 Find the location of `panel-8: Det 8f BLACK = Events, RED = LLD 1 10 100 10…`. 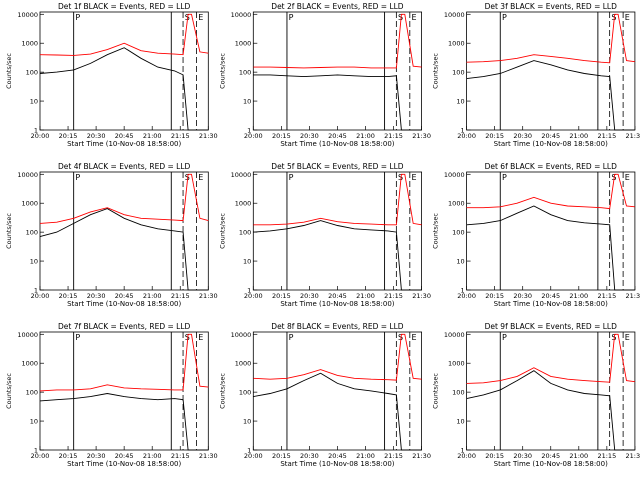

panel-8: Det 8f BLACK = Events, RED = LLD 1 10 100 10… is located at coordinates (324, 395).